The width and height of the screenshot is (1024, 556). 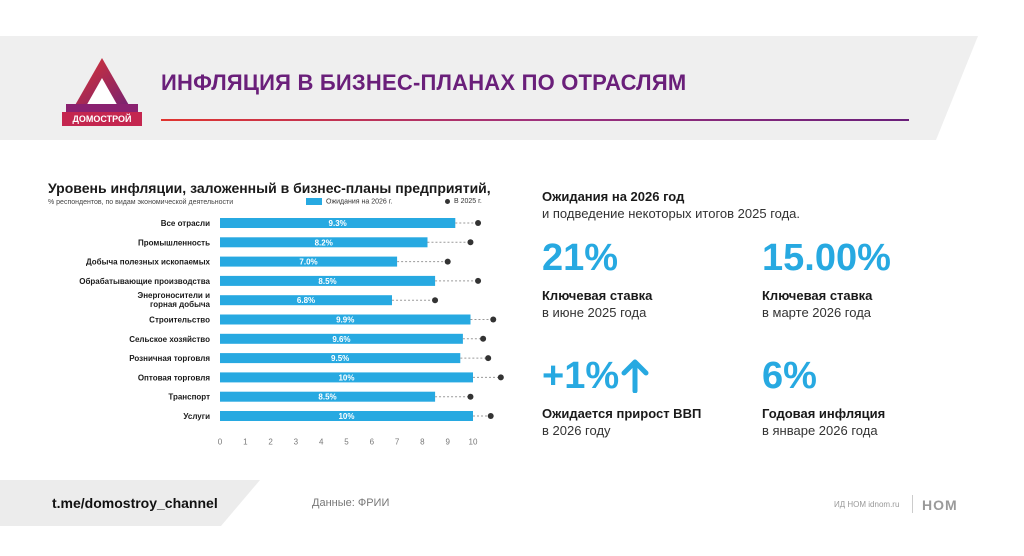 I want to click on legend-label-2025: В 2025 г., so click(x=468, y=201).